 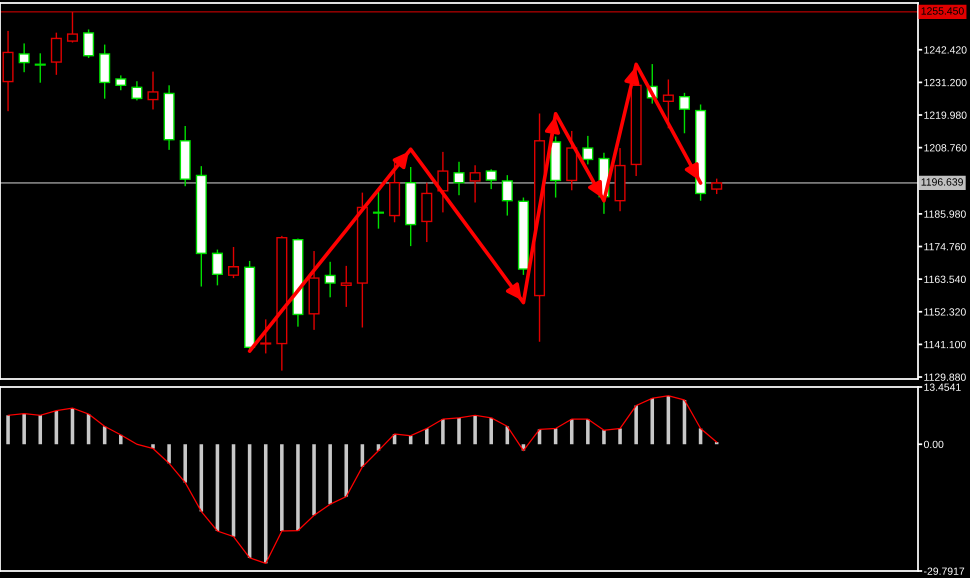 What do you see at coordinates (945, 214) in the screenshot?
I see `y-tick-label: 1185.980` at bounding box center [945, 214].